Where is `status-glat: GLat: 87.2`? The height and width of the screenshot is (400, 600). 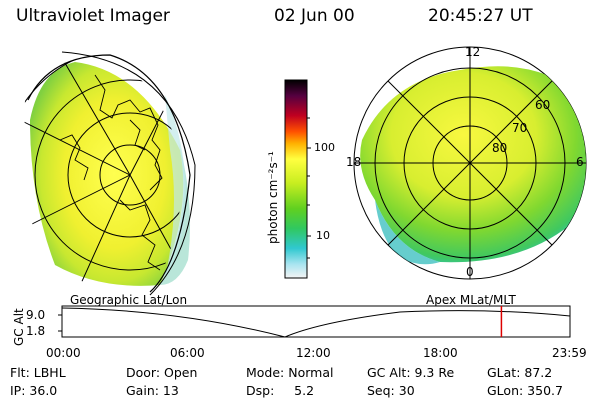
status-glat: GLat: 87.2 is located at coordinates (520, 372).